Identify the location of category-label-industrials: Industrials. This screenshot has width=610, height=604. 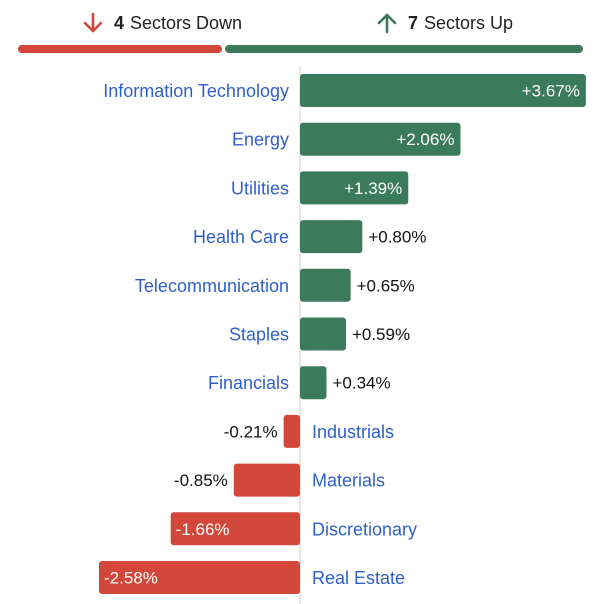
(353, 432).